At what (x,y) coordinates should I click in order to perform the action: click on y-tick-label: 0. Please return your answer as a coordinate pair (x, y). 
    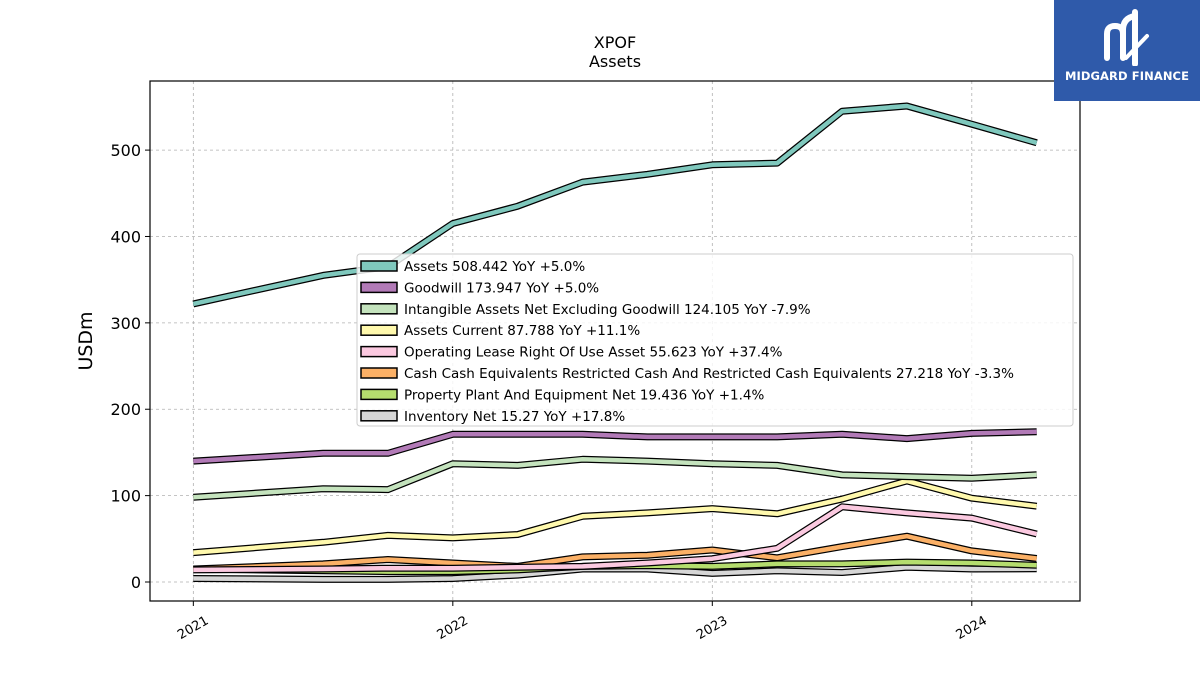
    Looking at the image, I should click on (136, 582).